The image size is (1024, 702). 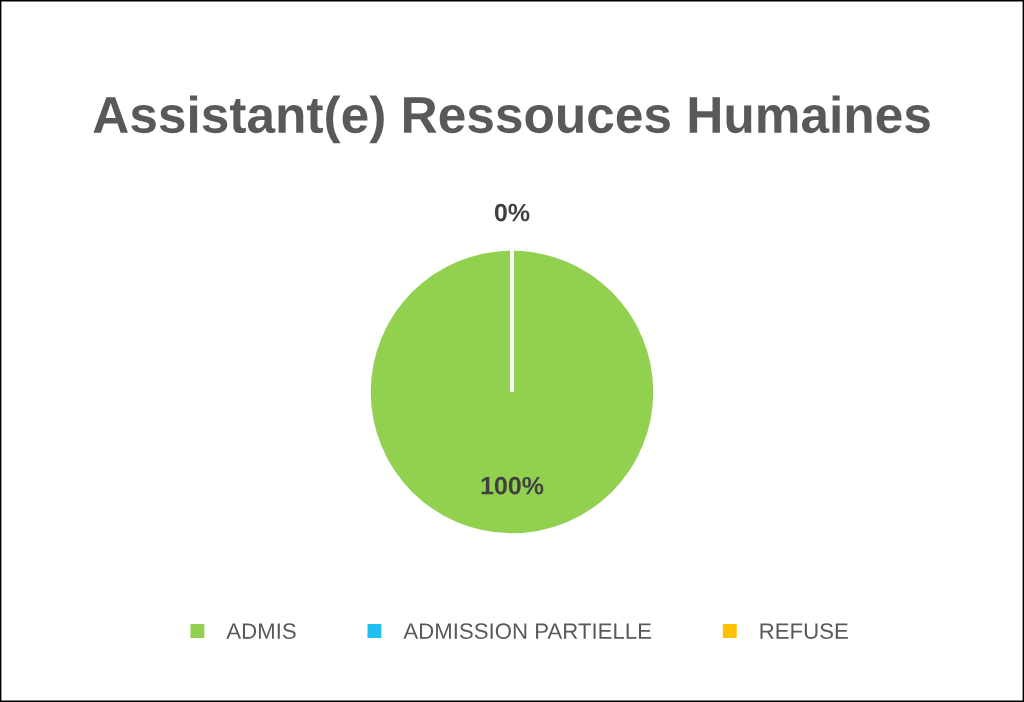 I want to click on text: 0%, so click(x=512, y=212).